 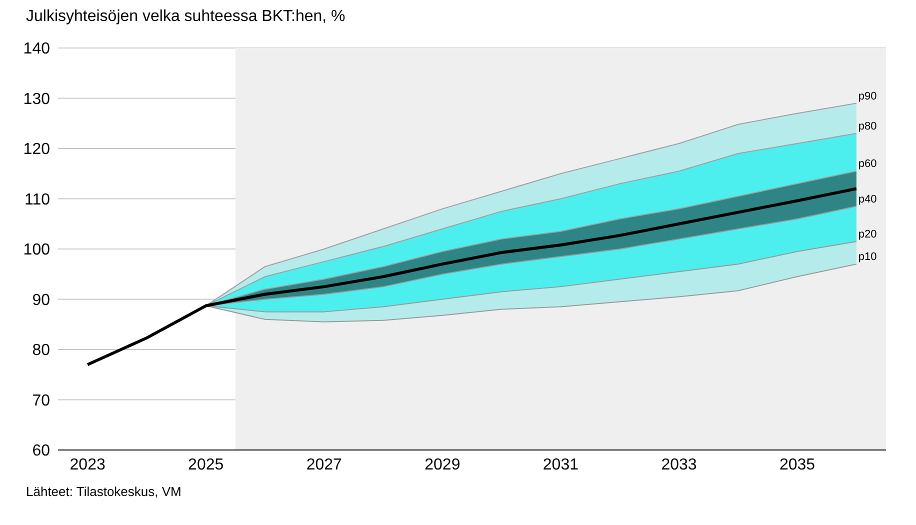 I want to click on text: Lähteet: Tilastokeskus, VM, so click(x=104, y=491).